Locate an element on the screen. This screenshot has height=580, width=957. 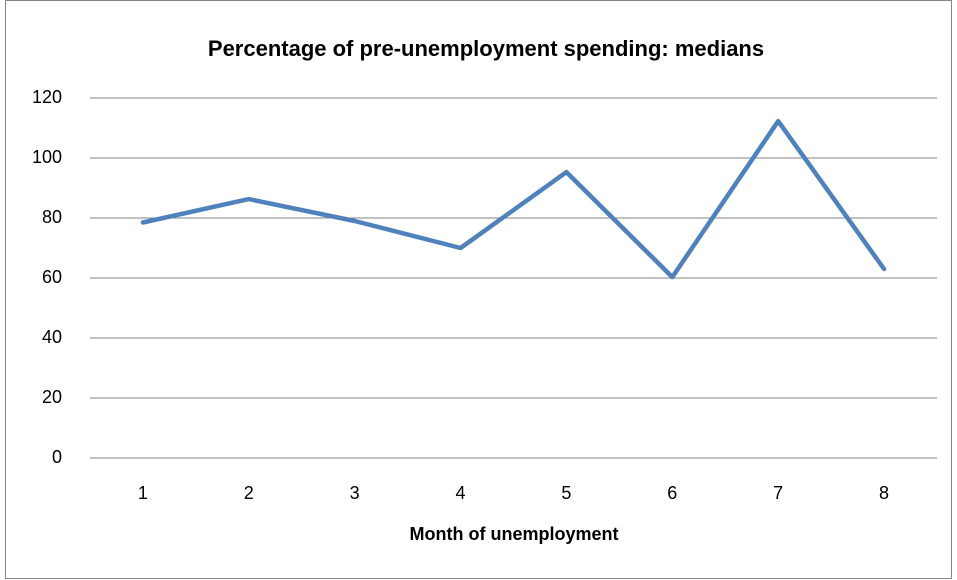
x-tick-label: 5 is located at coordinates (566, 493).